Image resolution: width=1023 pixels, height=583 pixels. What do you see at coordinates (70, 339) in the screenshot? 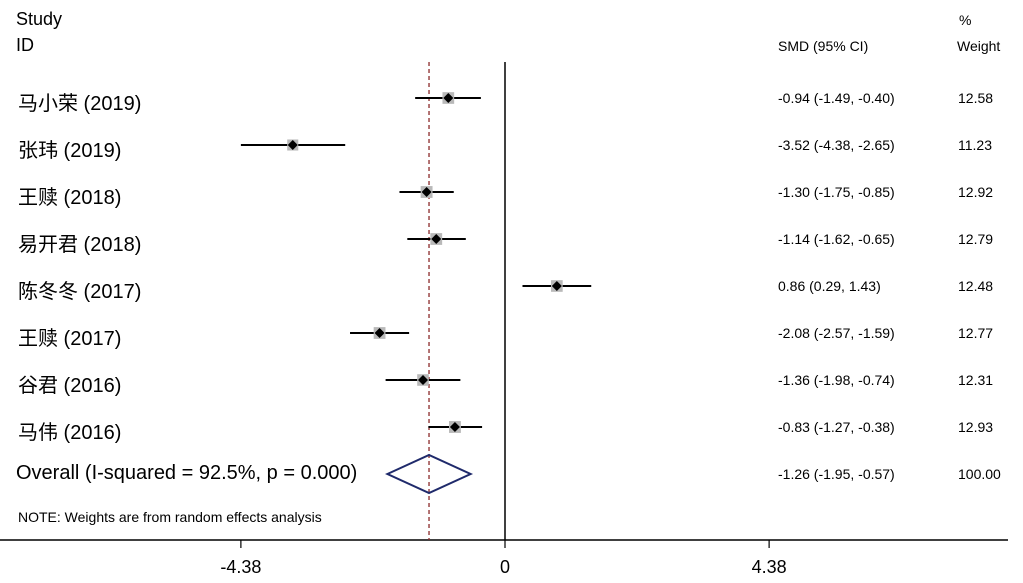
I see `study-label: 王赎 (2017)` at bounding box center [70, 339].